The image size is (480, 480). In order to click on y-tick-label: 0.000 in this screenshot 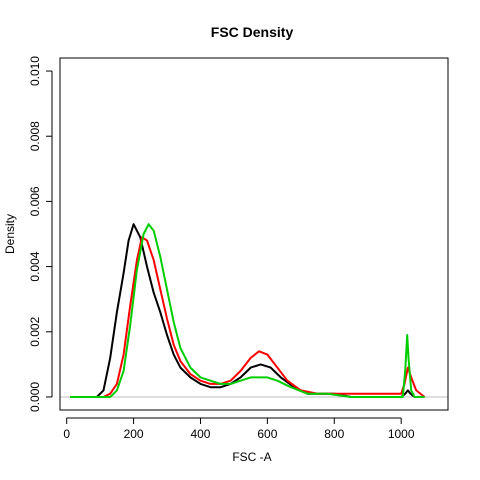, I will do `click(35, 397)`.